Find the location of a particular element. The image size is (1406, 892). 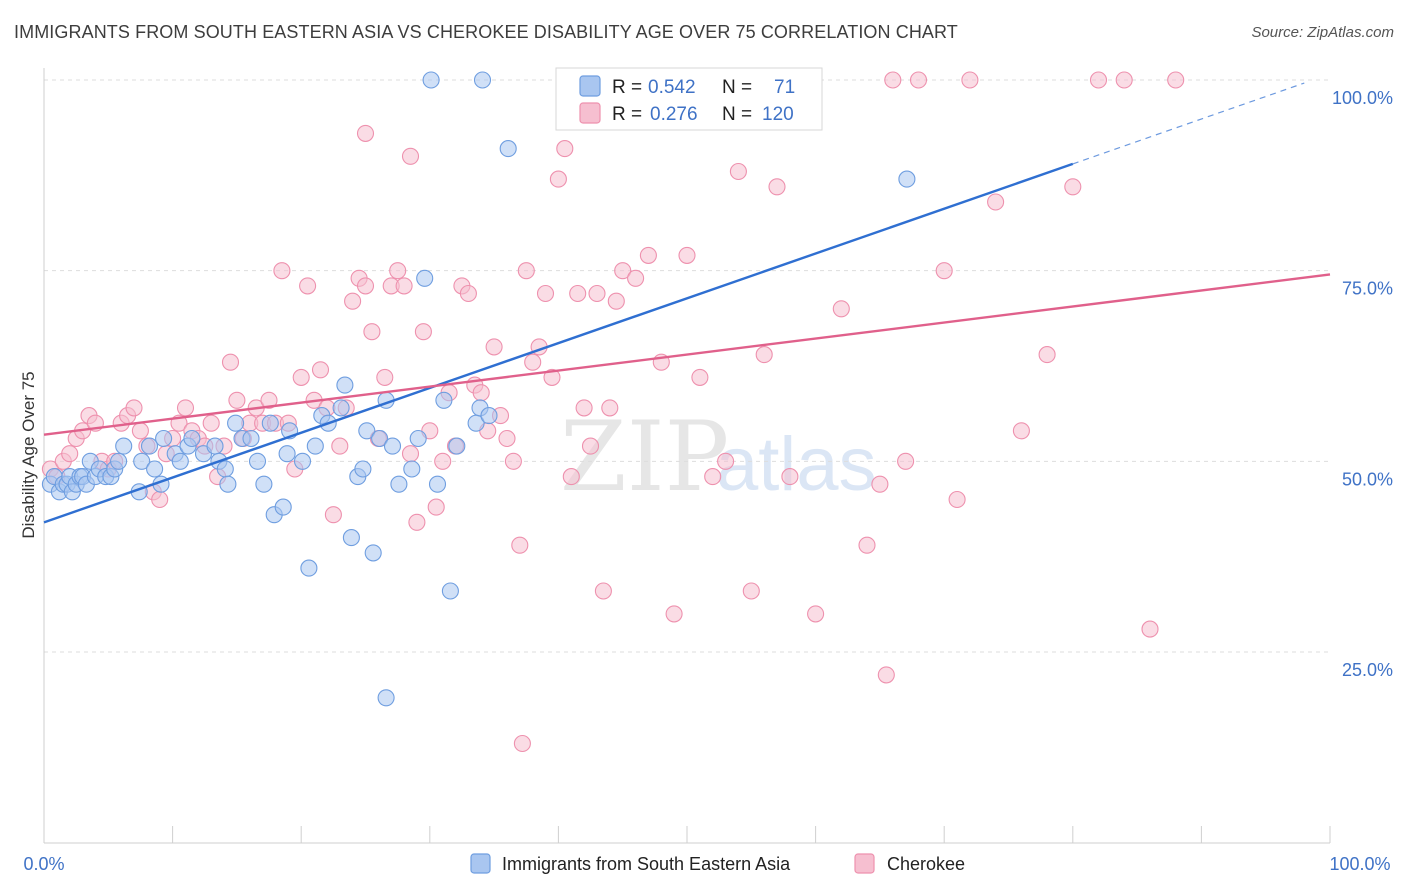

stats-n-value-pink: 120 is located at coordinates (778, 114).